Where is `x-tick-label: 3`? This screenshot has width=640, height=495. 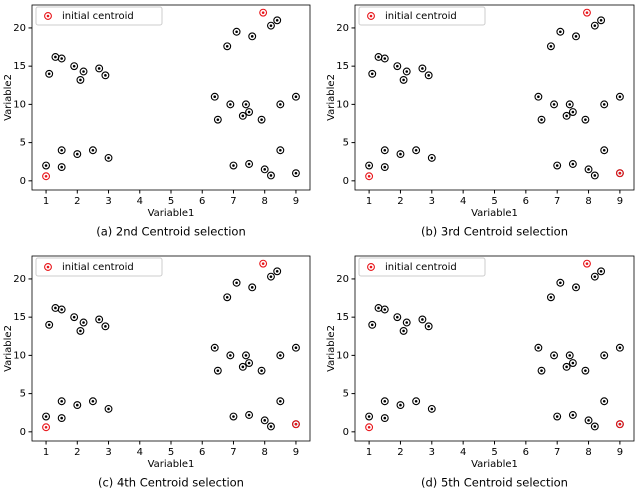
x-tick-label: 3 is located at coordinates (432, 201).